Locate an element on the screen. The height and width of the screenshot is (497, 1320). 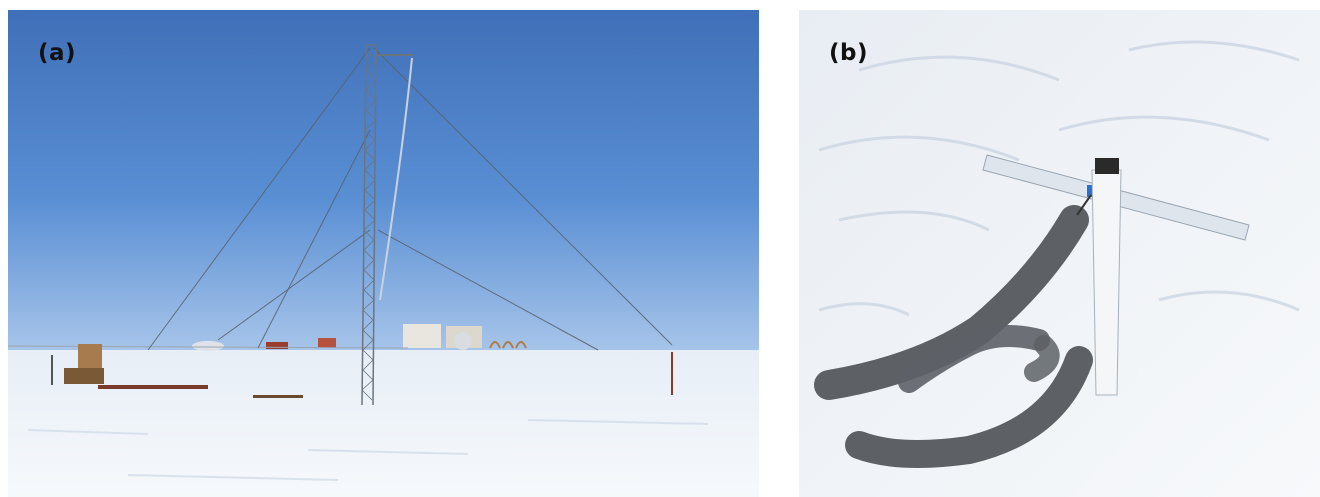
panel-b-label: (b) is located at coordinates (848, 53).